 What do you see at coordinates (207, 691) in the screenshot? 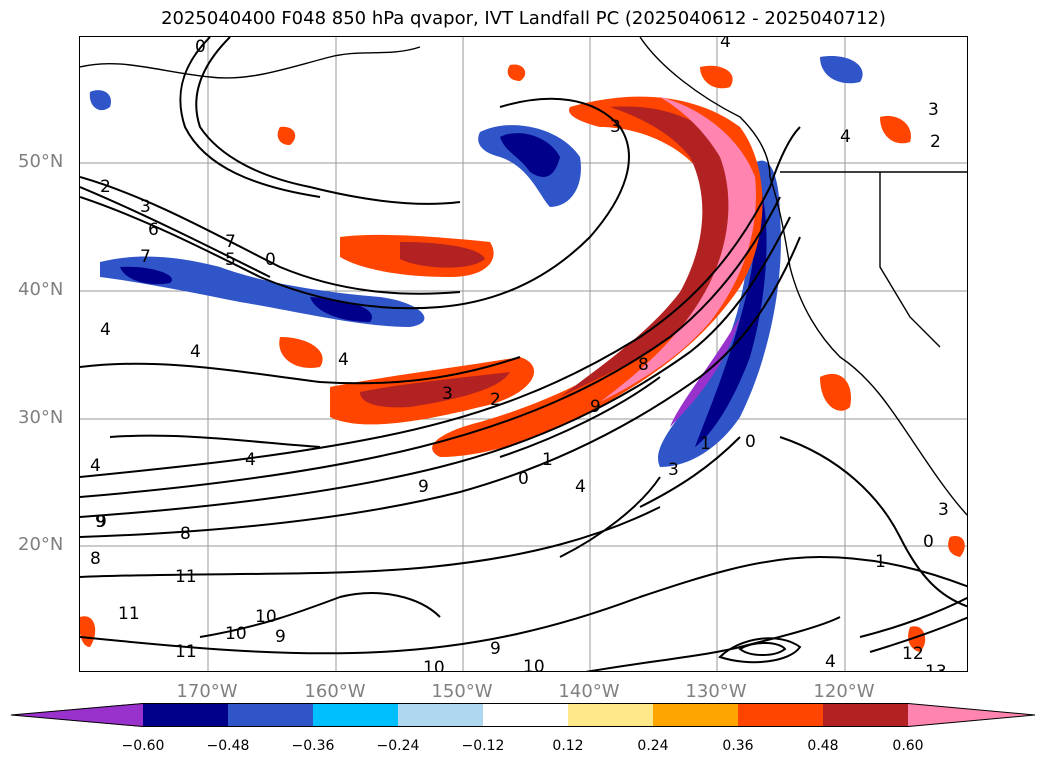
I see `longitude-label: 170°W` at bounding box center [207, 691].